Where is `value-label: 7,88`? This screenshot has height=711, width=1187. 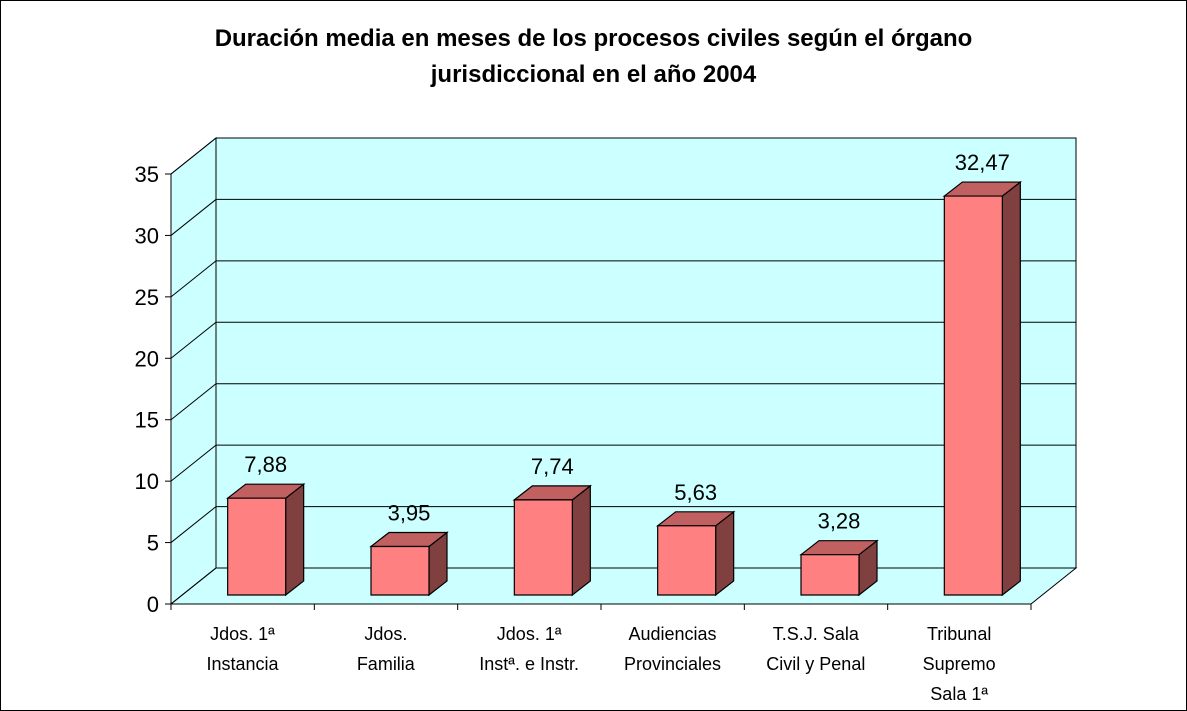 value-label: 7,88 is located at coordinates (265, 464).